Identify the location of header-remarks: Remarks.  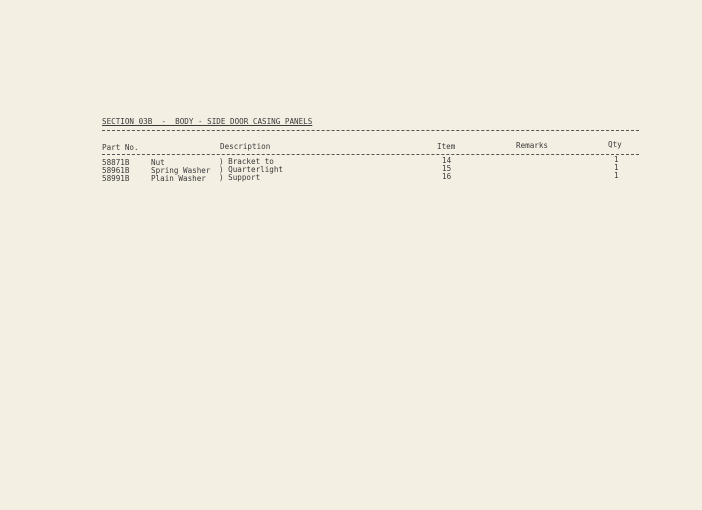
(532, 145).